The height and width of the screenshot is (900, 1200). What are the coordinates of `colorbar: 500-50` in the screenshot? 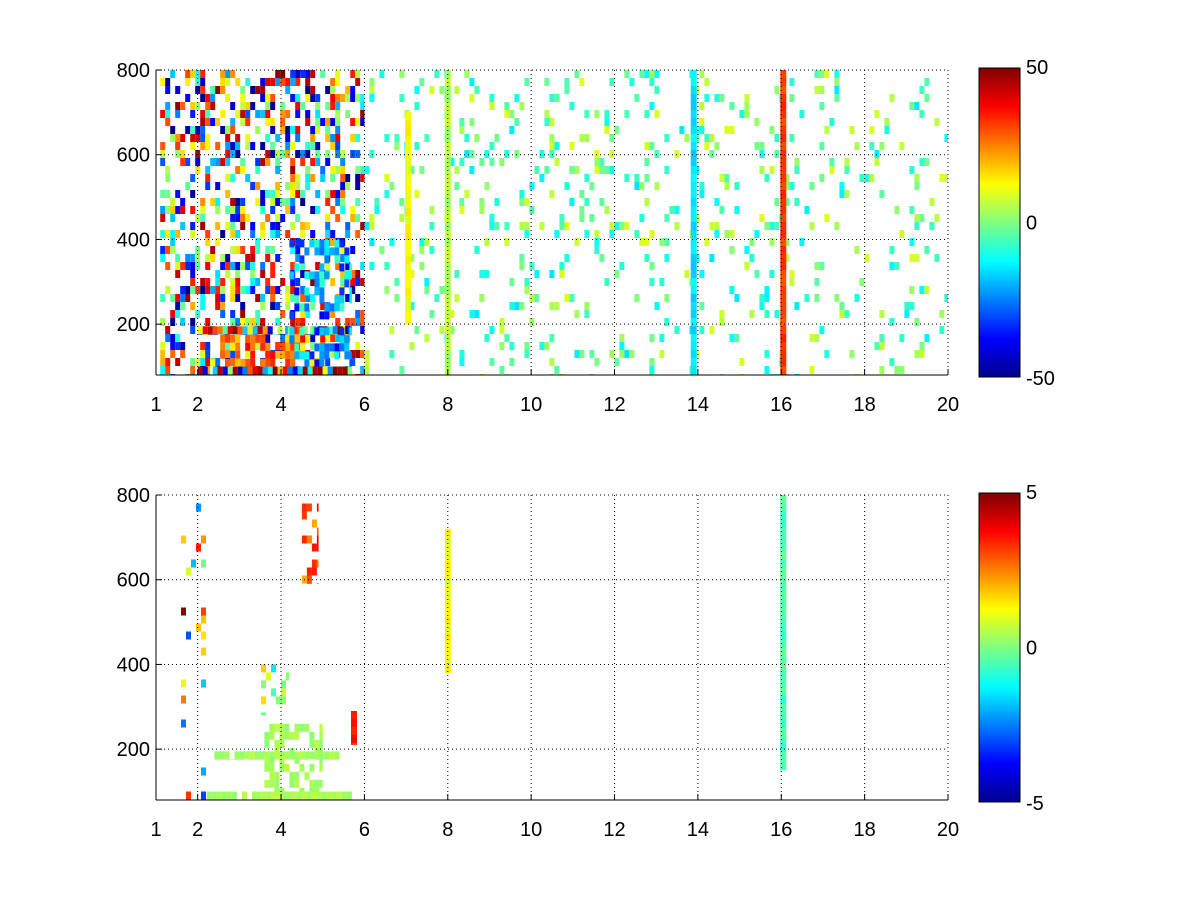 It's located at (1016, 223).